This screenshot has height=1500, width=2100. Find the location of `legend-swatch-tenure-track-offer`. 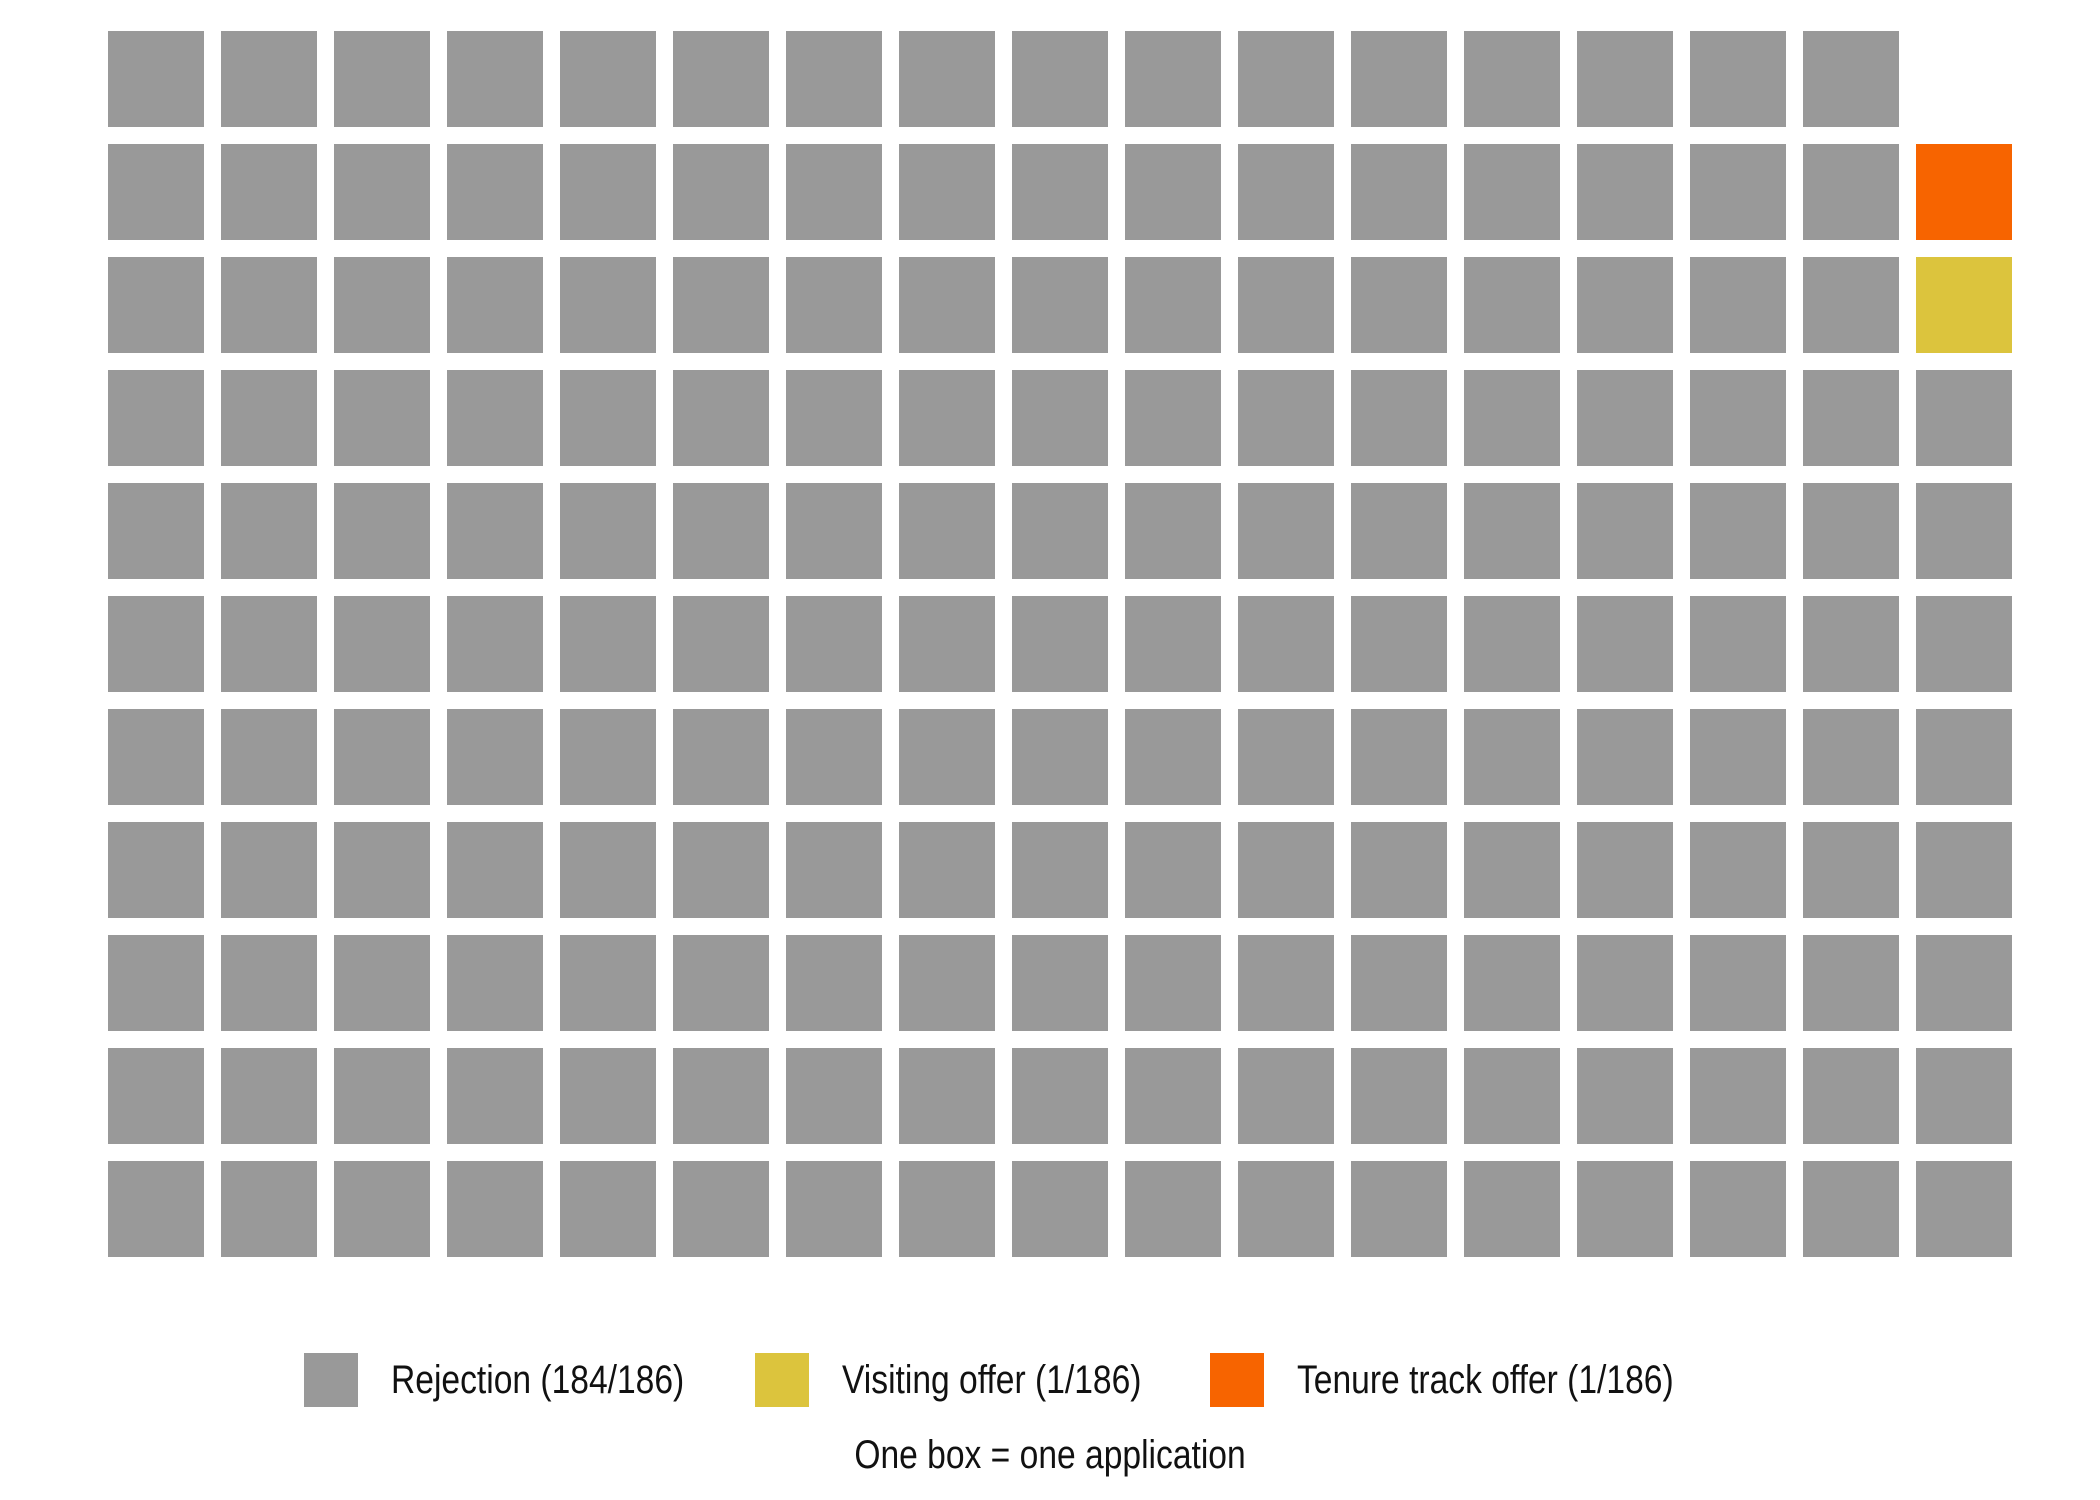

legend-swatch-tenure-track-offer is located at coordinates (1237, 1380).